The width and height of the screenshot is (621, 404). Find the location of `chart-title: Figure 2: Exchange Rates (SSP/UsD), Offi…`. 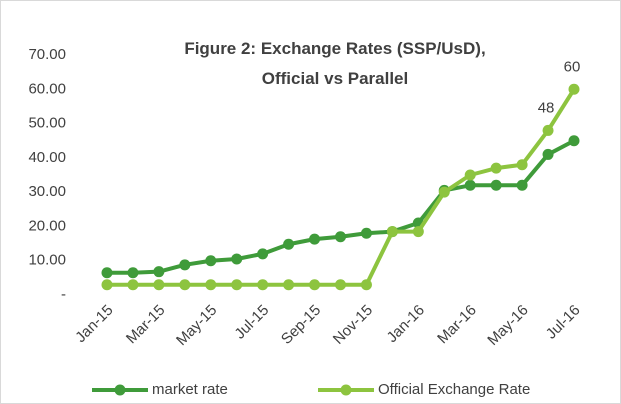

chart-title: Figure 2: Exchange Rates (SSP/UsD), Offi… is located at coordinates (335, 63).